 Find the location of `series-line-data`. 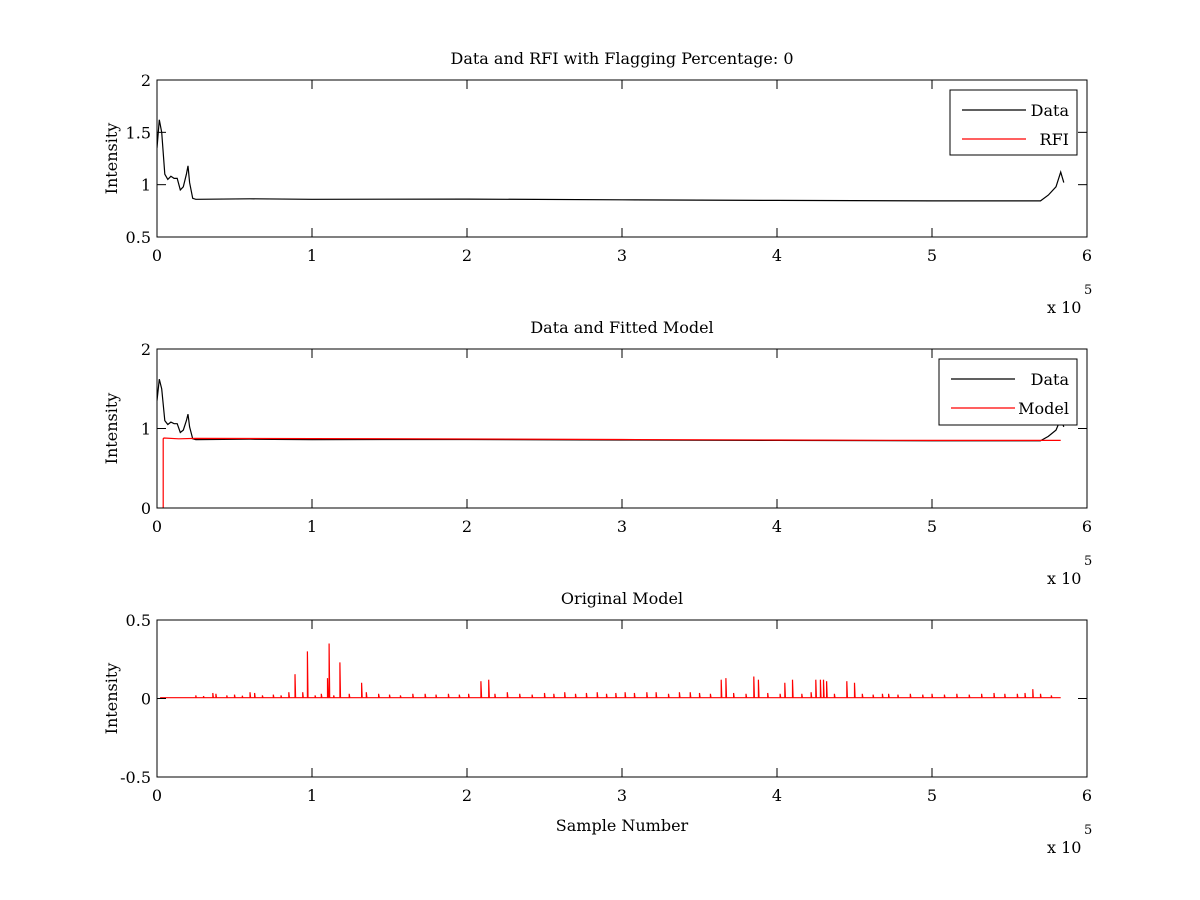

series-line-data is located at coordinates (611, 160).